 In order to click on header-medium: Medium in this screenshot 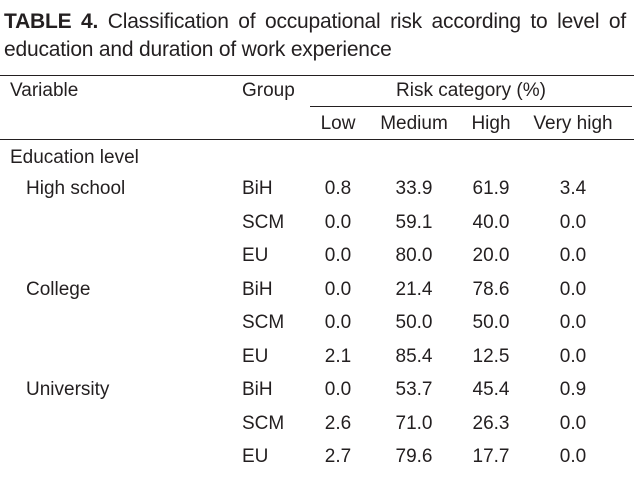, I will do `click(414, 123)`.